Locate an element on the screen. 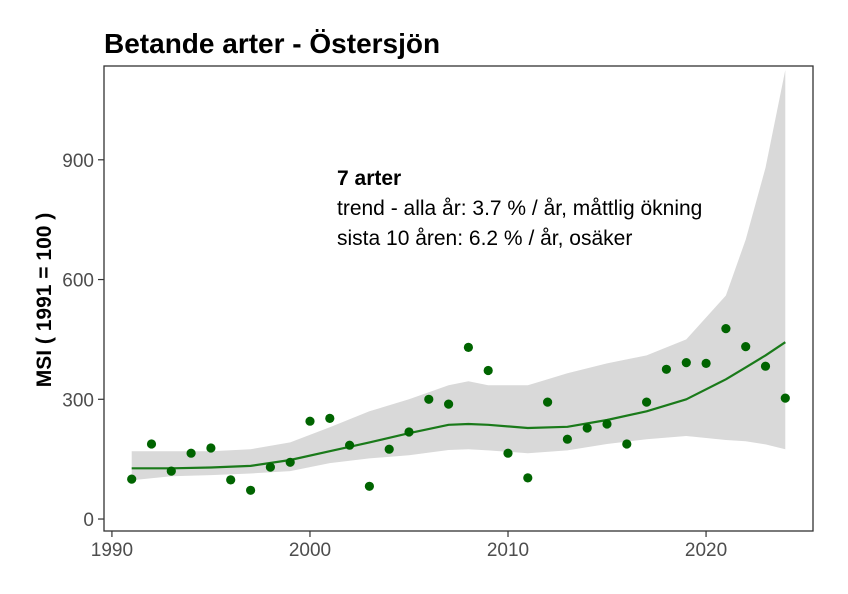 Image resolution: width=848 pixels, height=594 pixels. y-tick-label: 0 is located at coordinates (88, 520).